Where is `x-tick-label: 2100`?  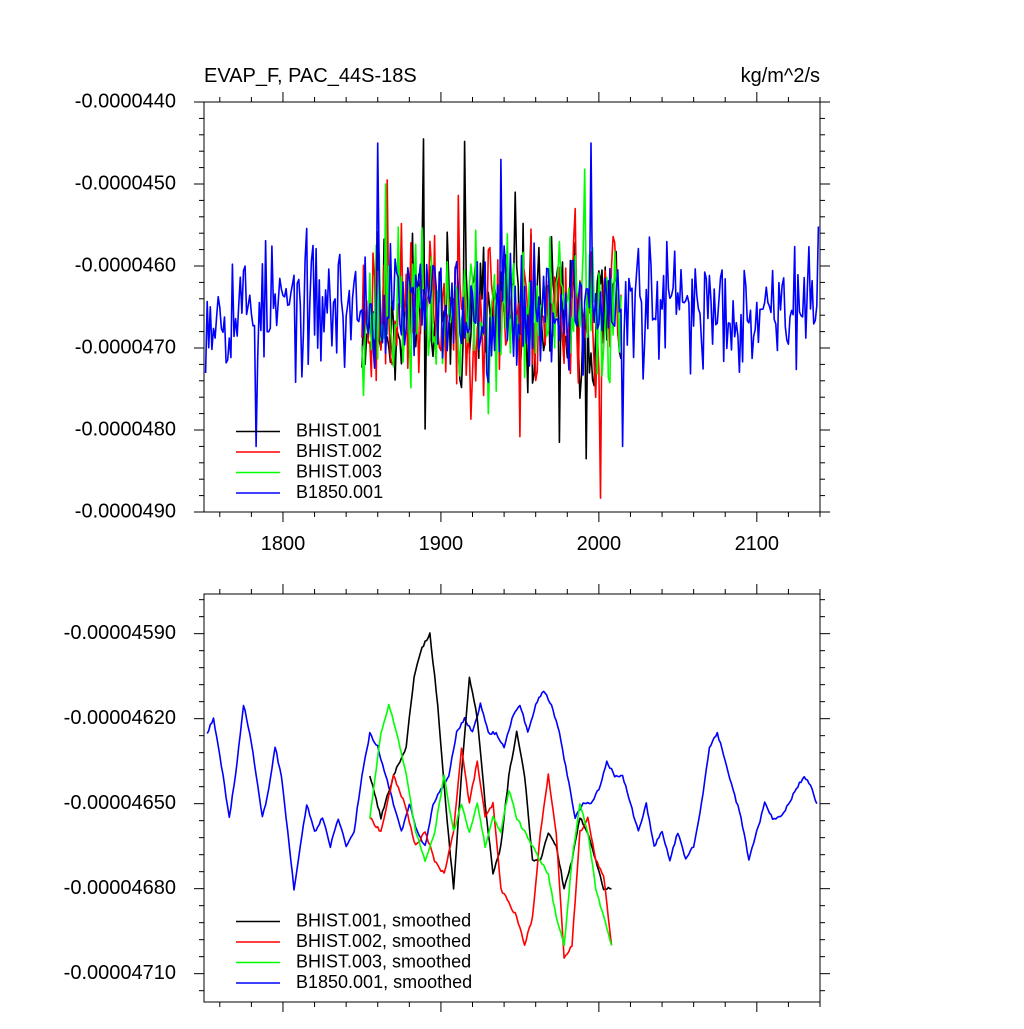 x-tick-label: 2100 is located at coordinates (757, 544).